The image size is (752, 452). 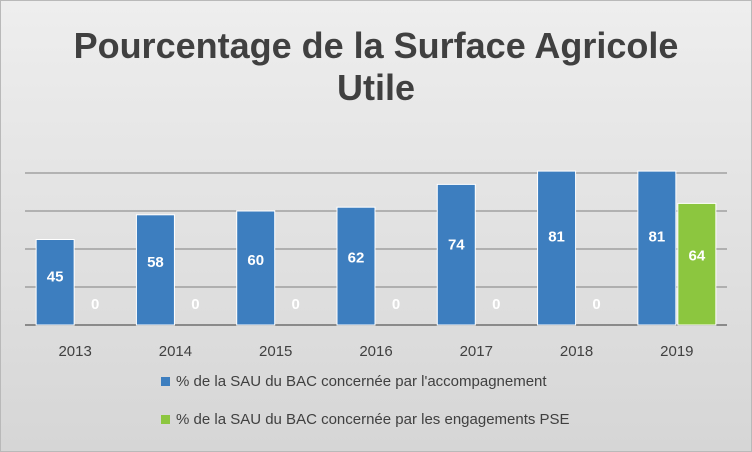 What do you see at coordinates (155, 262) in the screenshot?
I see `data-label-series1-2014: 58` at bounding box center [155, 262].